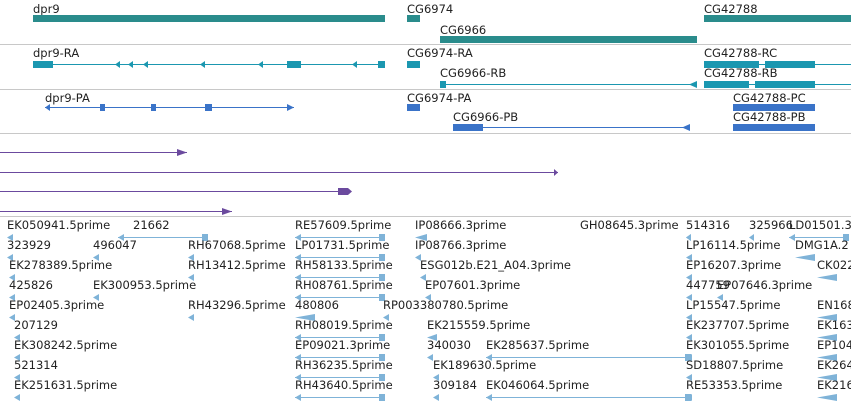 This screenshot has width=851, height=401. Describe the element at coordinates (771, 225) in the screenshot. I see `est-label: 325966` at that location.